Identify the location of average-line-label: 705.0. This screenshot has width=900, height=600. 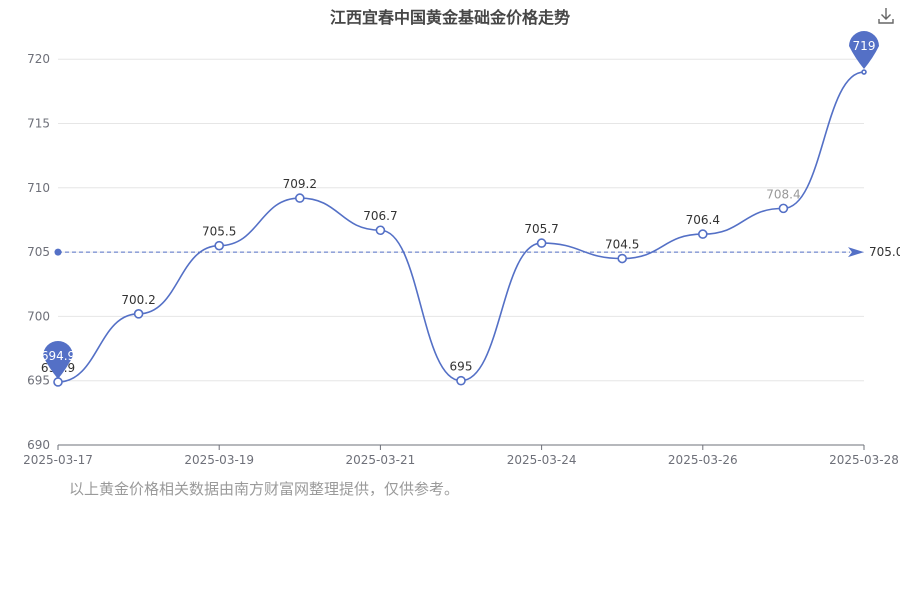
(884, 252).